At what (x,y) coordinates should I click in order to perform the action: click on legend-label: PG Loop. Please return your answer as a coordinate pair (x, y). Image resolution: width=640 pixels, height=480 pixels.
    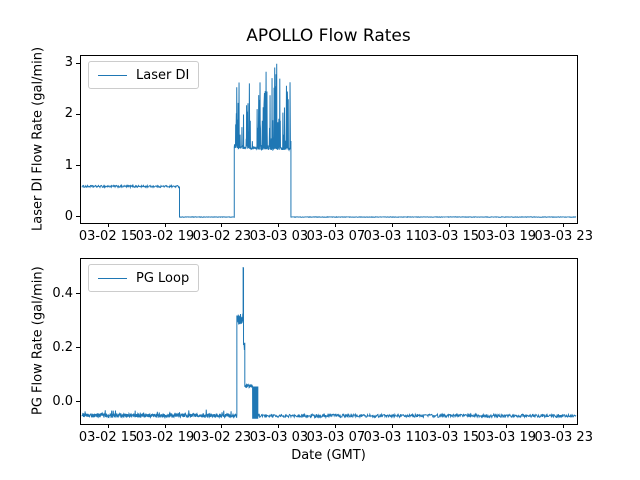
    Looking at the image, I should click on (163, 278).